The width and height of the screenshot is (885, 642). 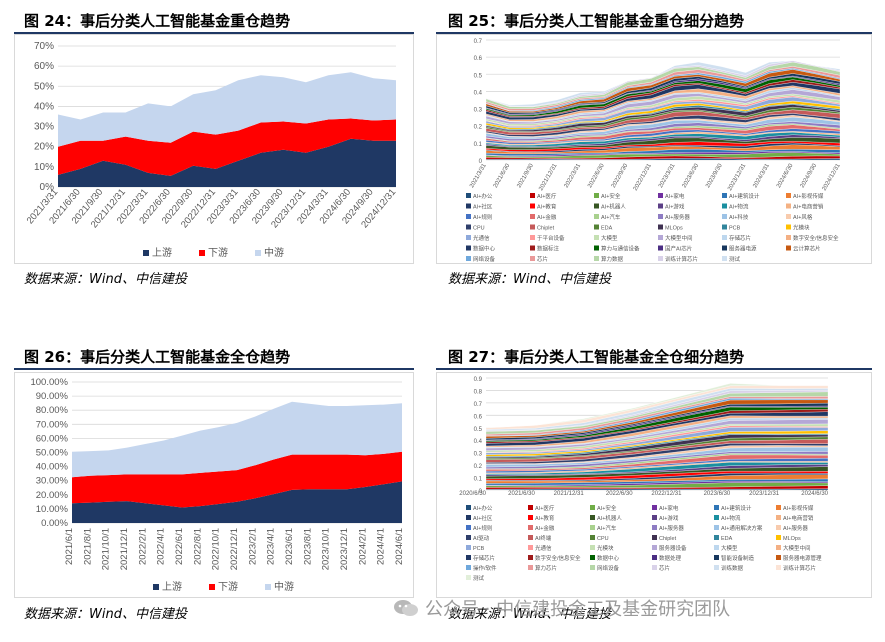 What do you see at coordinates (484, 259) in the screenshot?
I see `fig25-legend-label: 网络设备` at bounding box center [484, 259].